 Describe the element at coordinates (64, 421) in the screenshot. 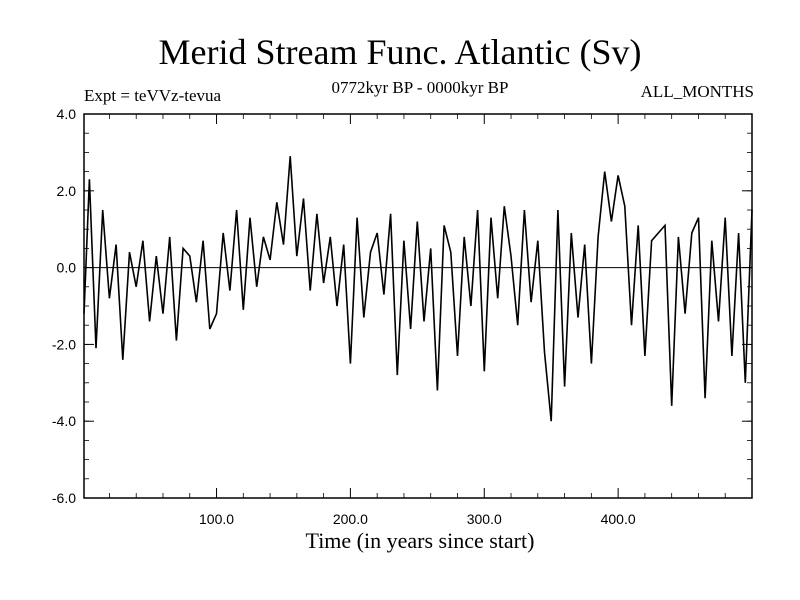

I see `y-tick-label: -4.0` at that location.